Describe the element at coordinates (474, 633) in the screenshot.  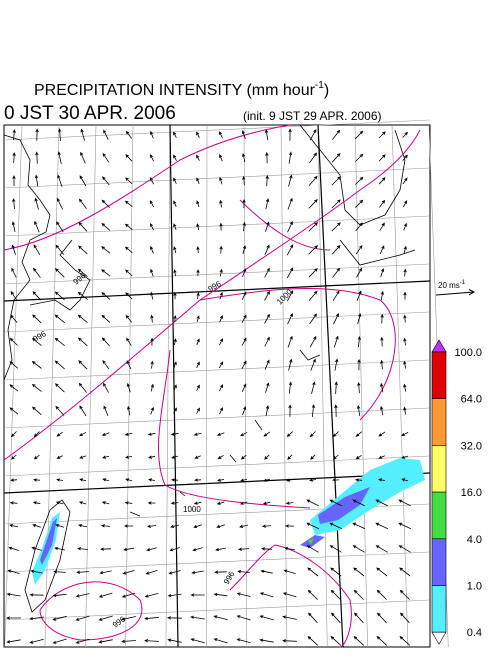
I see `colorbar-label: 0.4` at that location.